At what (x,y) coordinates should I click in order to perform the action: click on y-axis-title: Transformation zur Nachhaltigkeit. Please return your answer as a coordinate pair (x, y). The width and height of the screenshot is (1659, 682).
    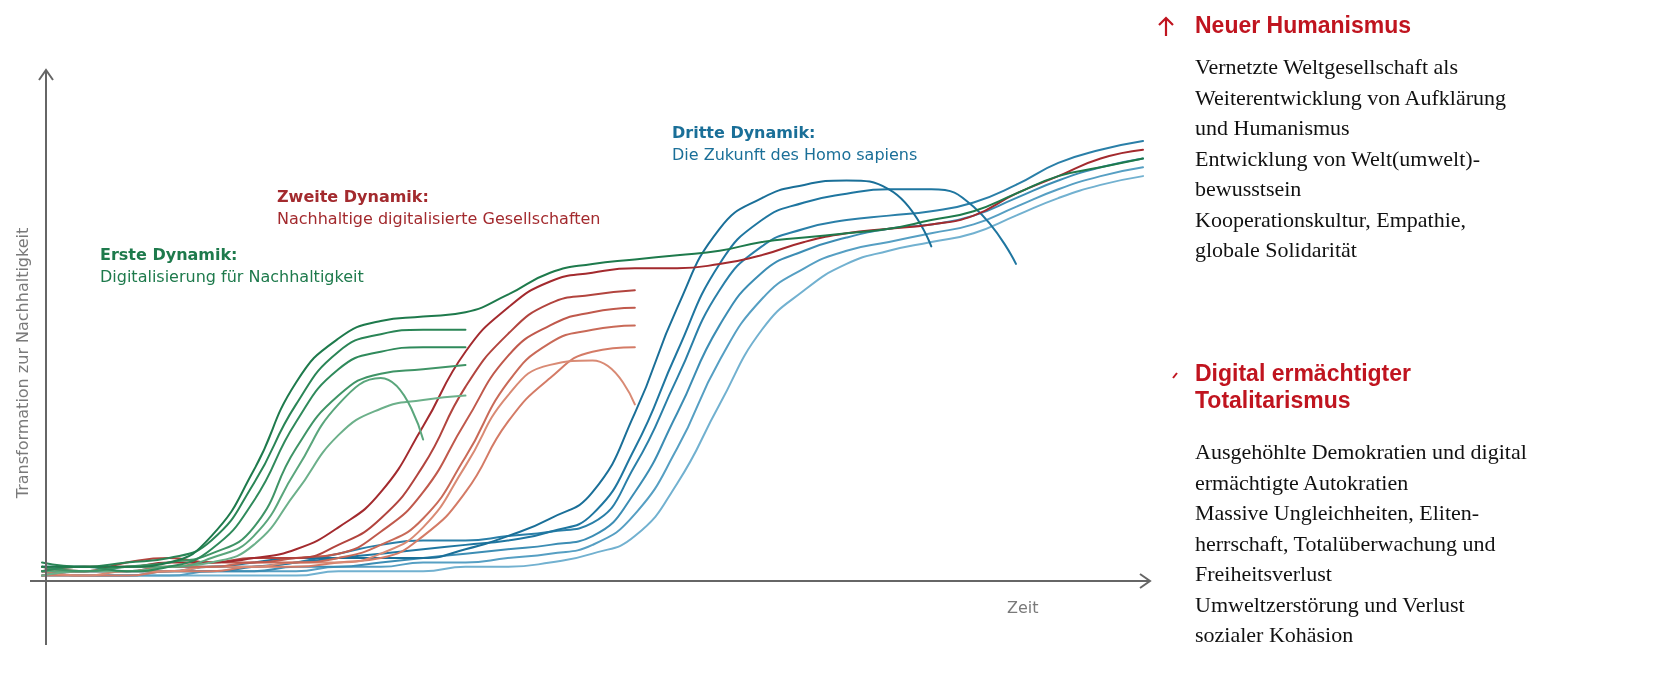
    Looking at the image, I should click on (22, 363).